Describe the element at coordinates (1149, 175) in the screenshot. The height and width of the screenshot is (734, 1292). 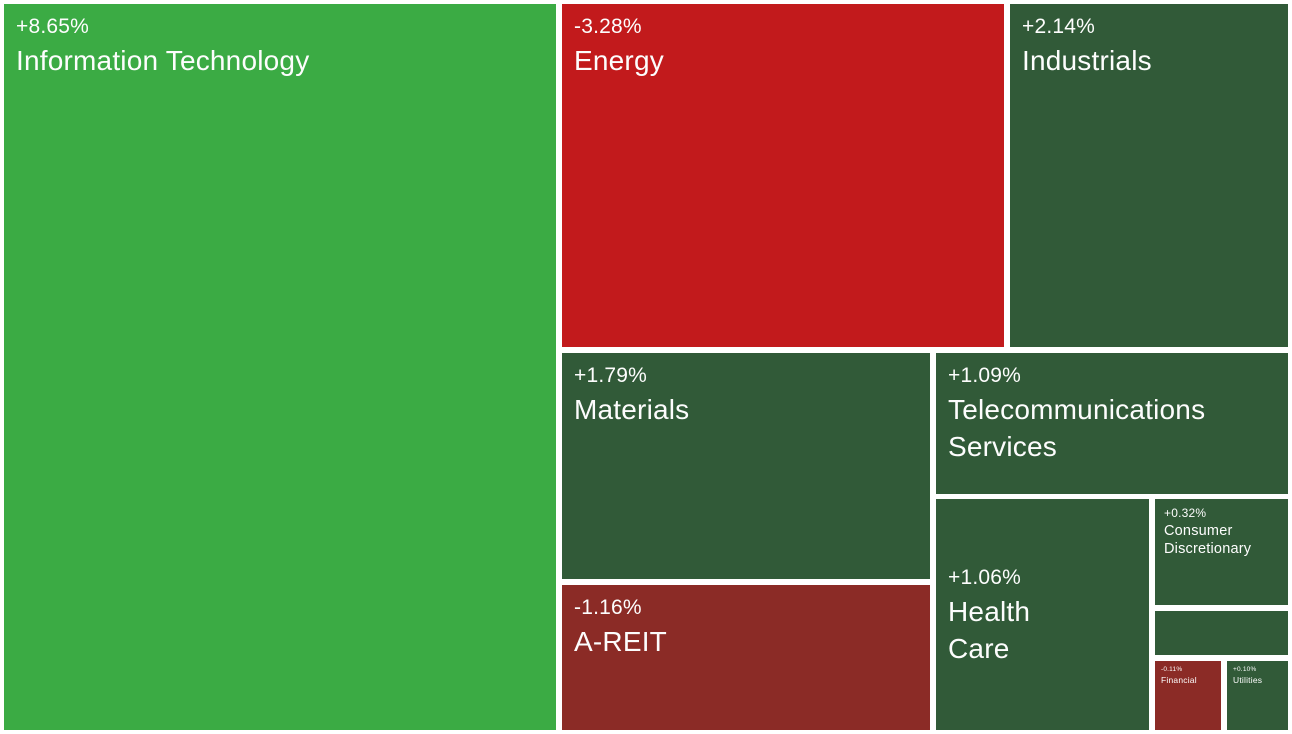
I see `tile-industrials: +2.14% Industrials` at that location.